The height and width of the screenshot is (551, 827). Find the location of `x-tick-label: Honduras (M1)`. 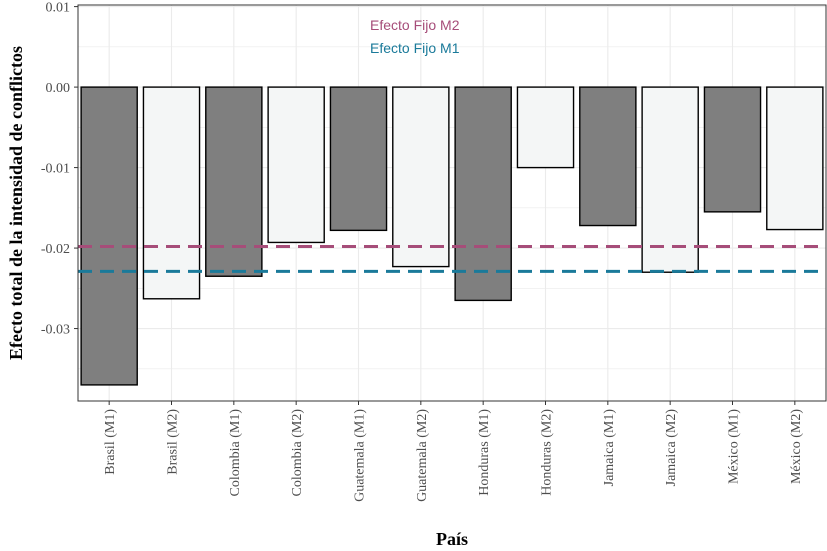

x-tick-label: Honduras (M1) is located at coordinates (484, 452).